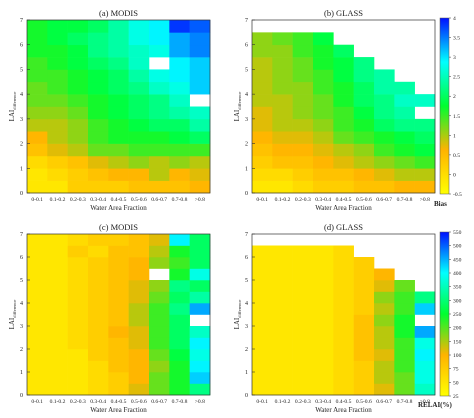  I want to click on x-tick-label: 0.7-0.8, so click(405, 200).